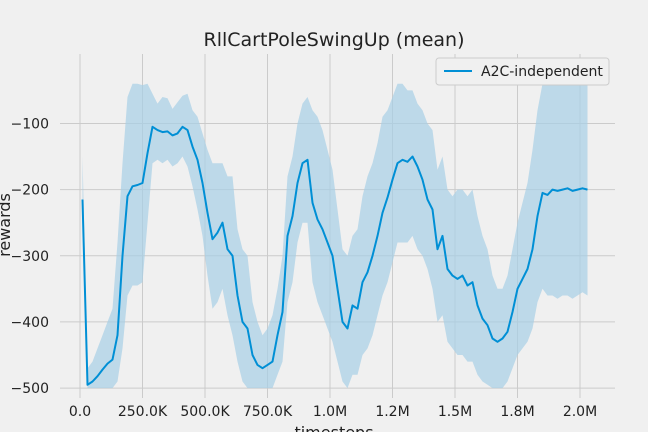 This screenshot has width=648, height=432. I want to click on x-tick-label: 750.0K, so click(268, 412).